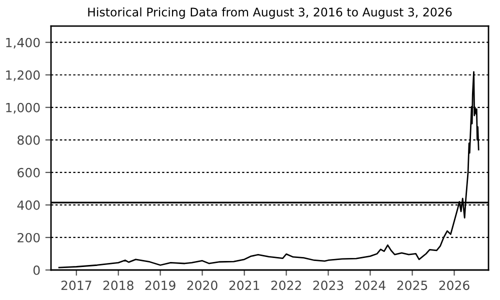  What do you see at coordinates (23, 43) in the screenshot?
I see `y-tick-label: 1,400` at bounding box center [23, 43].